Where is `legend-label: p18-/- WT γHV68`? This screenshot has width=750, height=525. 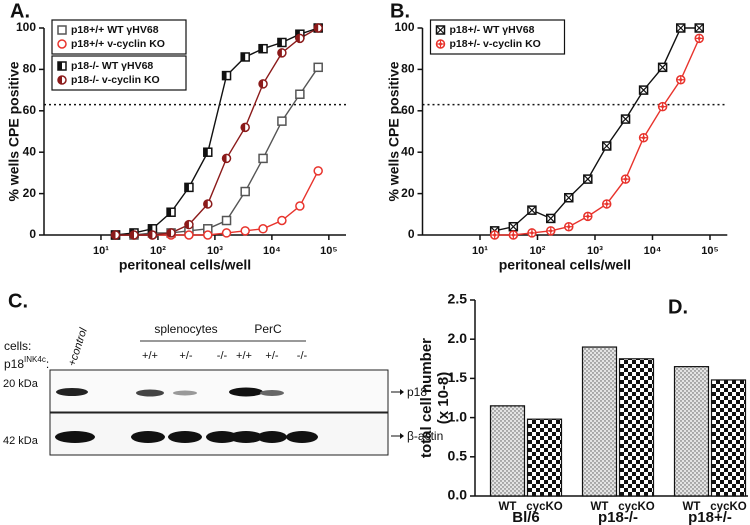 legend-label: p18-/- WT γHV68 is located at coordinates (112, 66).